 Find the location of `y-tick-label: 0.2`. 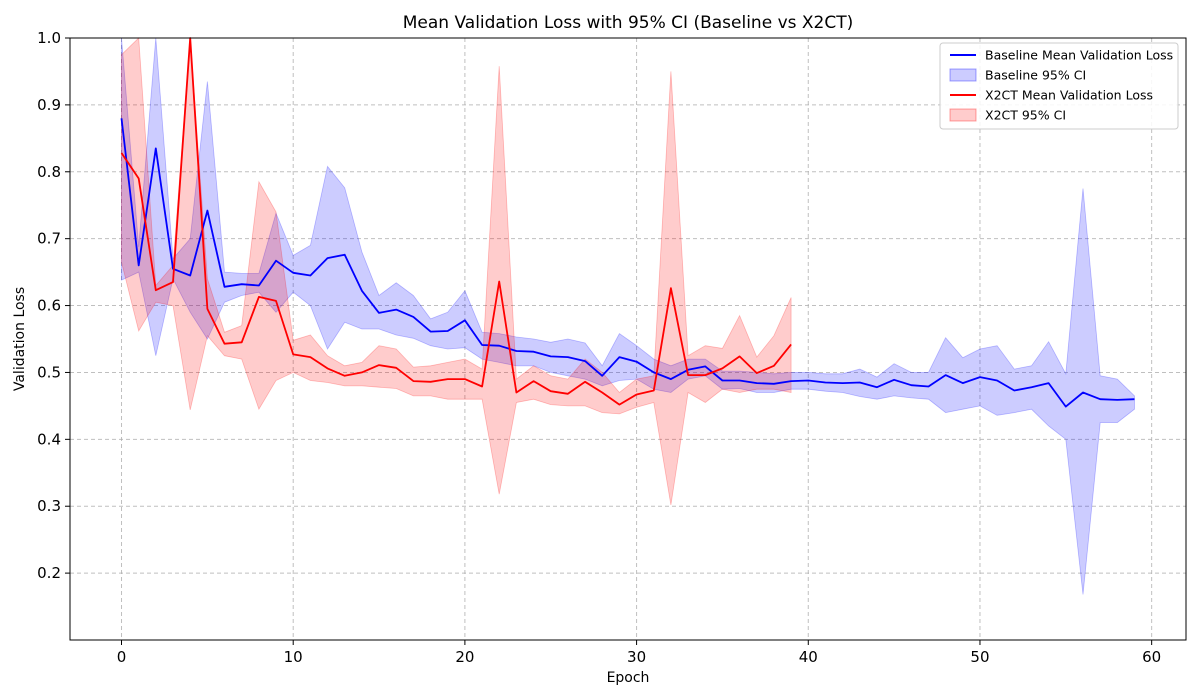

y-tick-label: 0.2 is located at coordinates (49, 573).